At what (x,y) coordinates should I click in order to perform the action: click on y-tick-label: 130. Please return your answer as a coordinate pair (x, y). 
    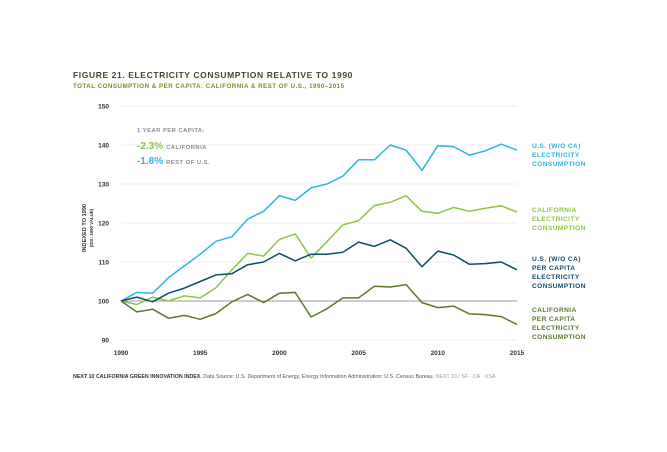
    Looking at the image, I should click on (103, 185).